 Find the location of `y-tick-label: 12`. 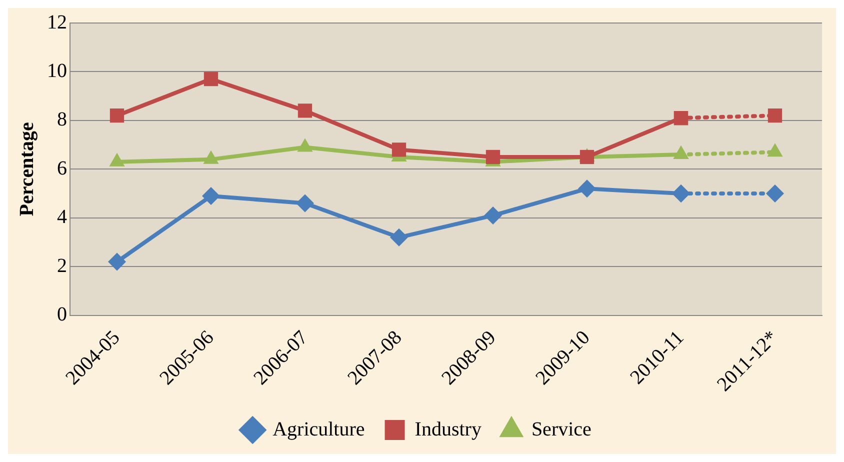

y-tick-label: 12 is located at coordinates (57, 22).